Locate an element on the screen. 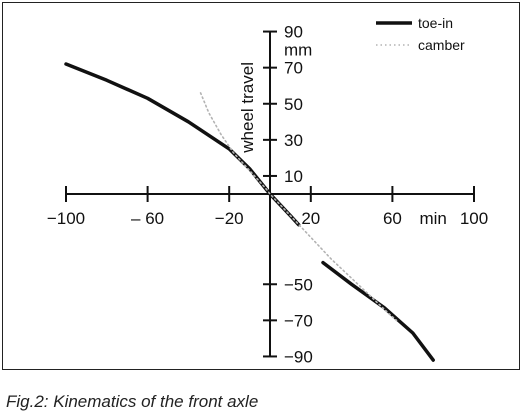 This screenshot has height=420, width=524. x-tick-label: – 60 is located at coordinates (147, 218).